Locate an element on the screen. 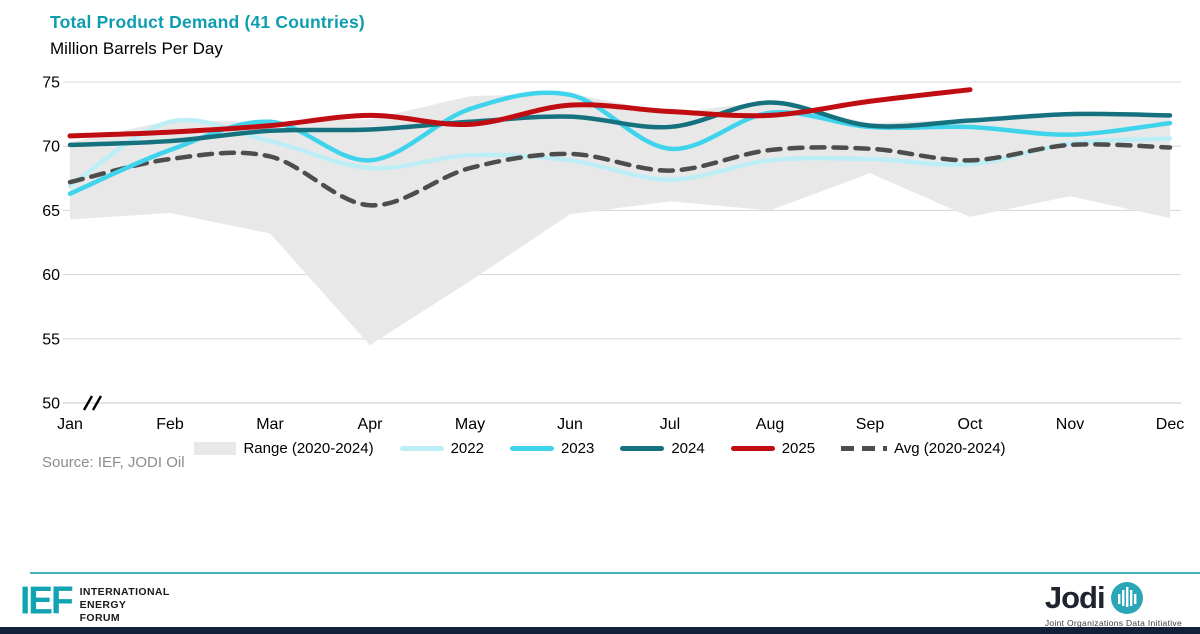 The image size is (1200, 634). y-tick-55: 55 is located at coordinates (51, 339).